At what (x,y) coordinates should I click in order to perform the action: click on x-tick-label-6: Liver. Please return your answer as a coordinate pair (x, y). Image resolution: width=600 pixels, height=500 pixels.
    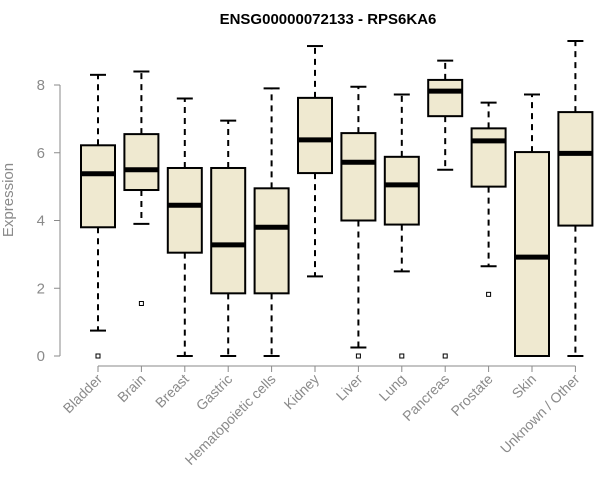
    Looking at the image, I should click on (349, 387).